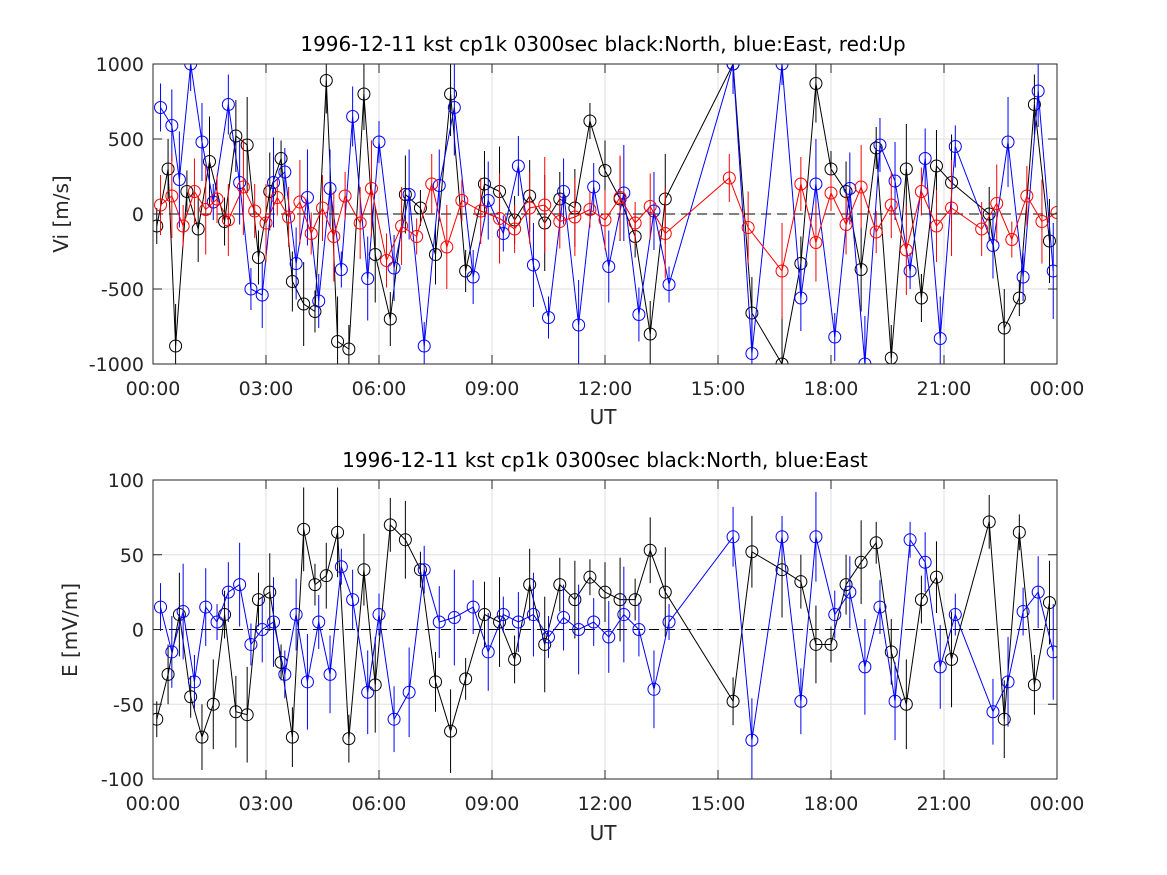 The height and width of the screenshot is (875, 1167). I want to click on velocity-x-tick-label: 03:00, so click(266, 389).